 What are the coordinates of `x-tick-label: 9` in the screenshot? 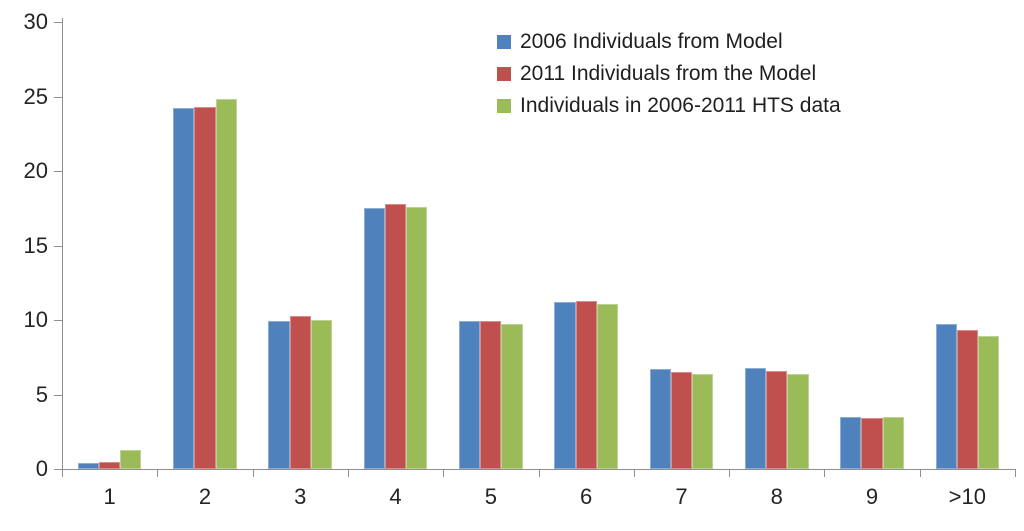 It's located at (872, 496).